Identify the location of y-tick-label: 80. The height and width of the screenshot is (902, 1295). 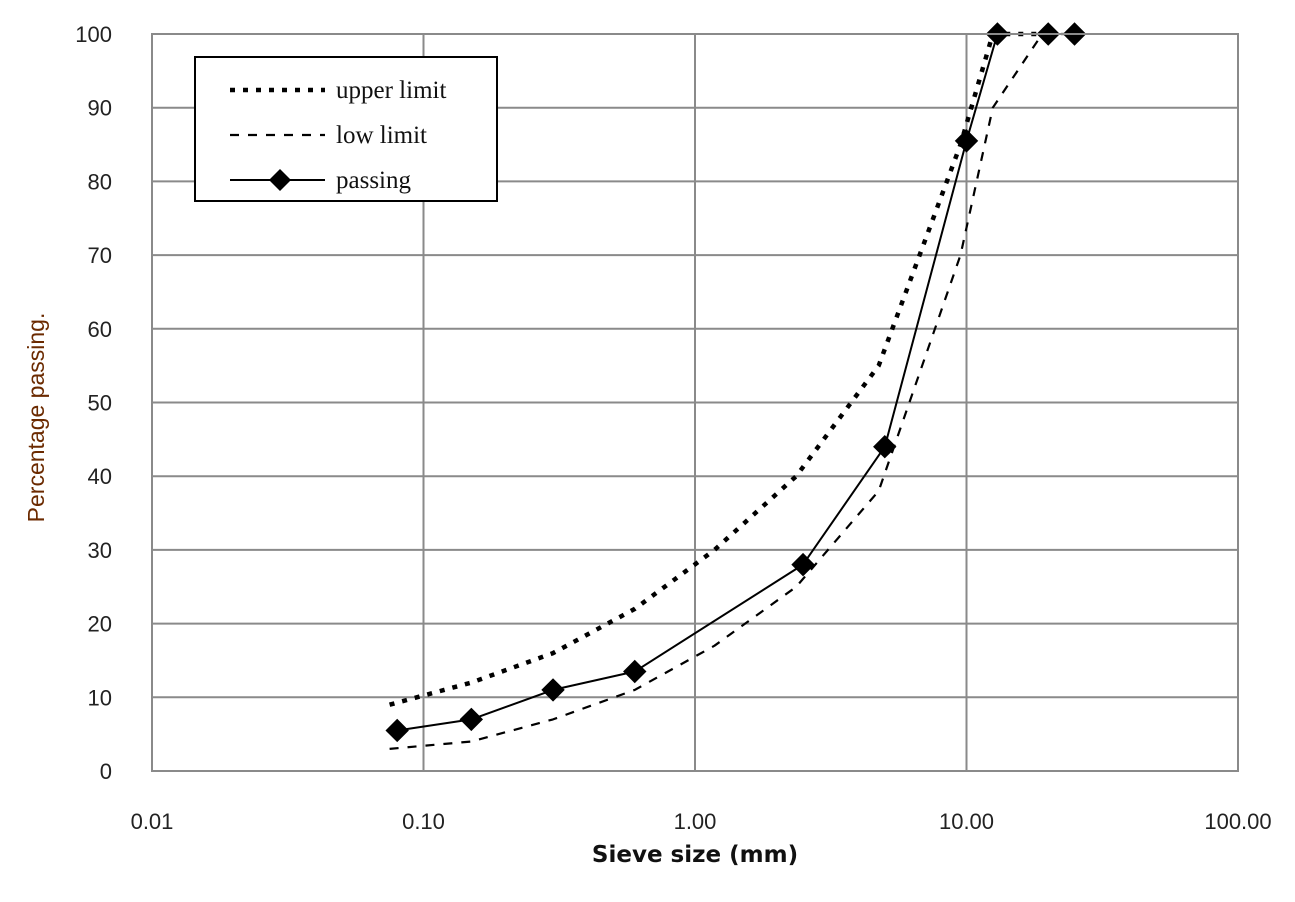
(100, 181).